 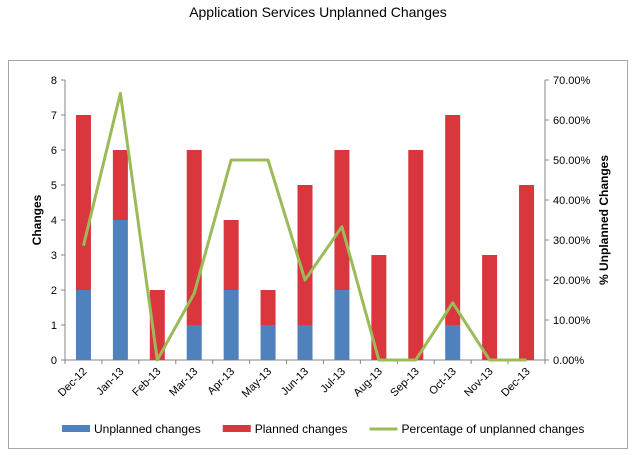 I want to click on x-tick-label: Apr-13, so click(x=221, y=382).